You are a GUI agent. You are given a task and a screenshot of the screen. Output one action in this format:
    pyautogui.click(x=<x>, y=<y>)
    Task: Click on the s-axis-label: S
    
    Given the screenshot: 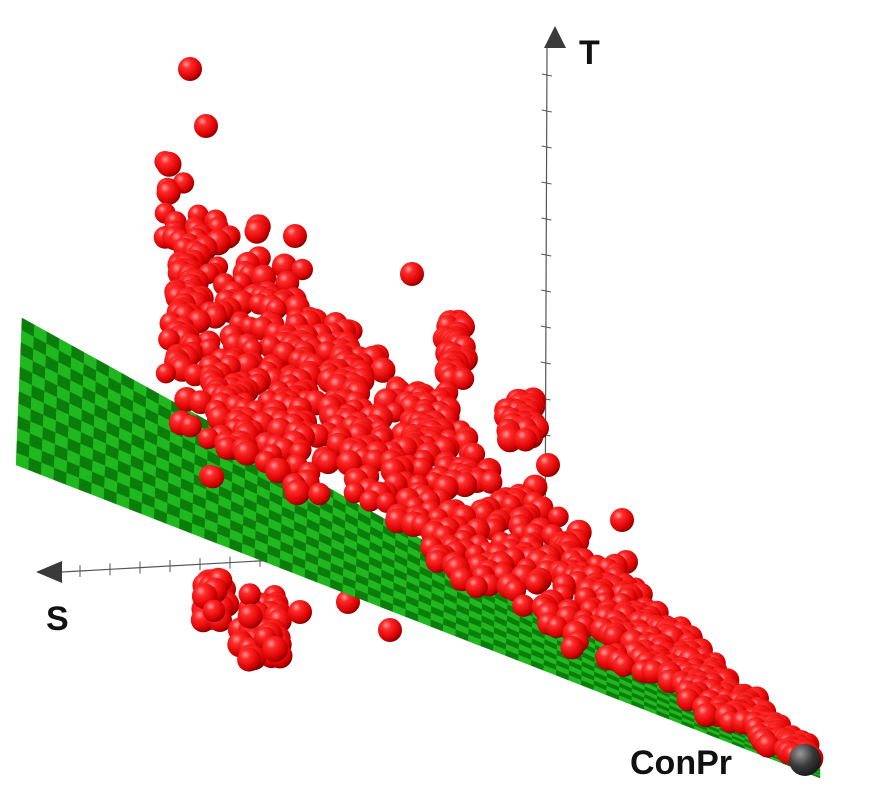 What is the action you would take?
    pyautogui.click(x=57, y=619)
    